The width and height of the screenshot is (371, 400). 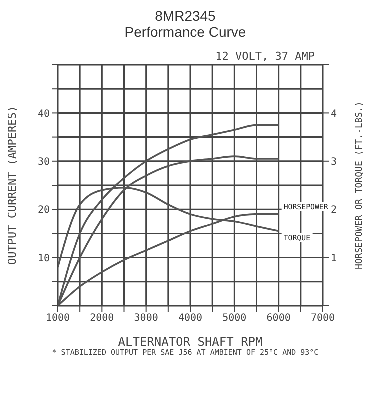 I want to click on x-tick-label: 1000, so click(x=58, y=318).